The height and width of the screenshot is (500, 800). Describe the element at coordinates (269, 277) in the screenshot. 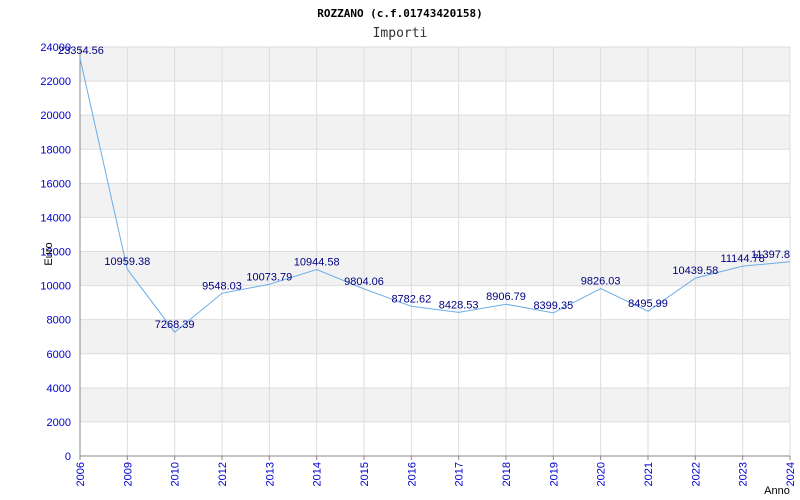

I see `data-label: 10073.79` at that location.